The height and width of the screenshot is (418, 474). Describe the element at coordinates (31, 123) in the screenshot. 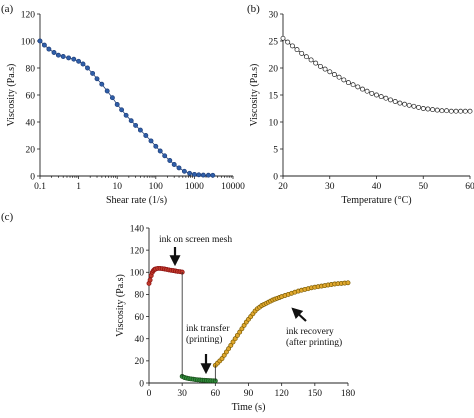

I see `y-tick-label: 40` at that location.